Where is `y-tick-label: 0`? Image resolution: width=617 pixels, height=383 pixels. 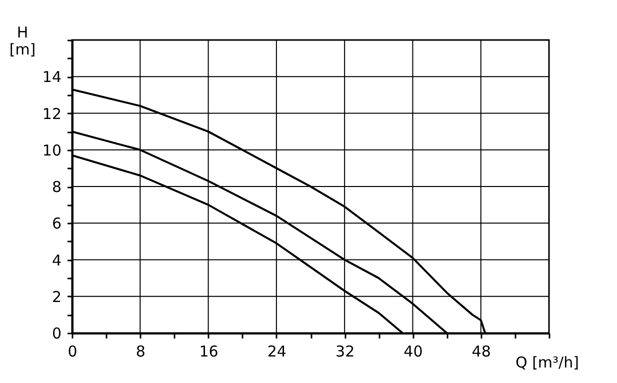
y-tick-label: 0 is located at coordinates (57, 333).